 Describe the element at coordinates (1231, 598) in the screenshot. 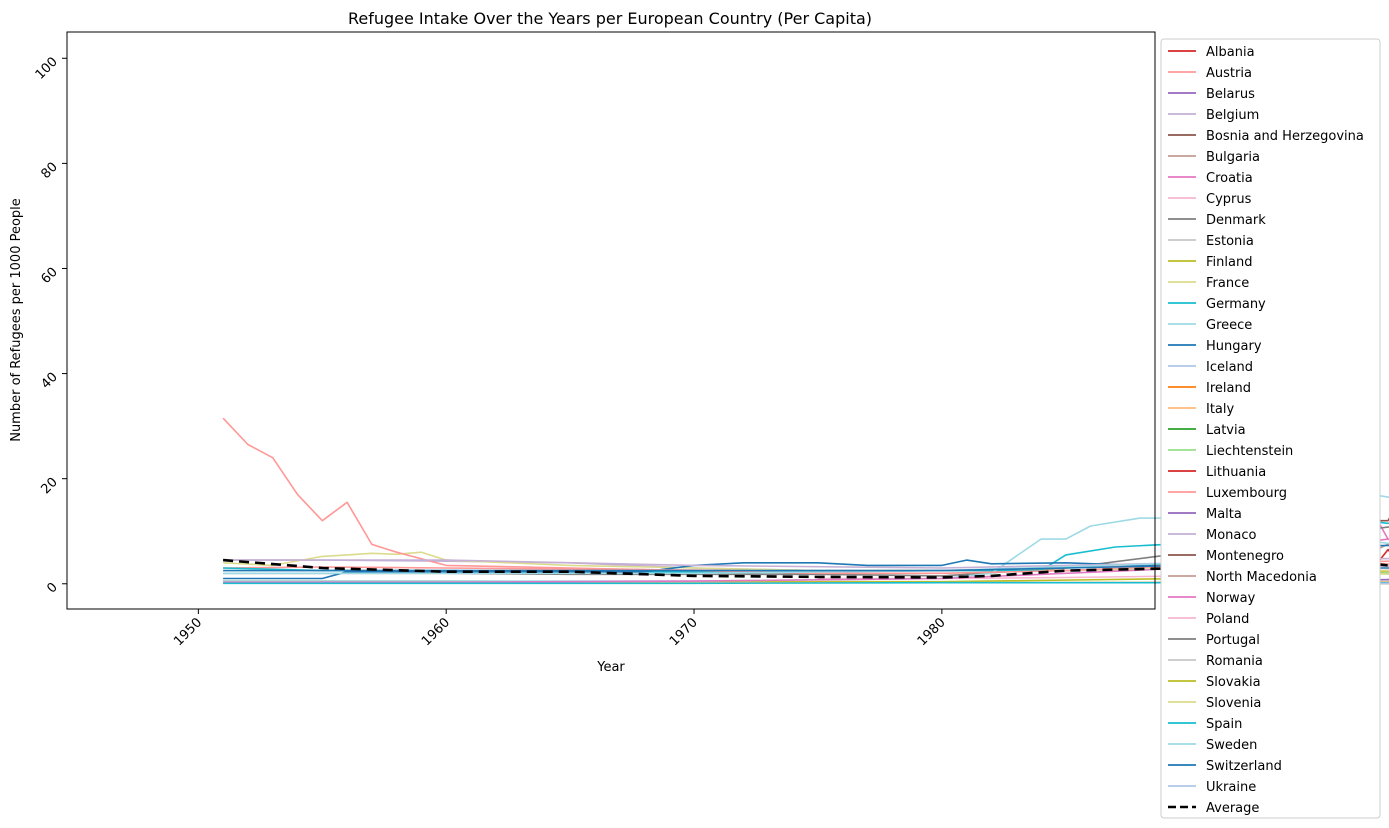

I see `legend-entry-label: Norway` at that location.